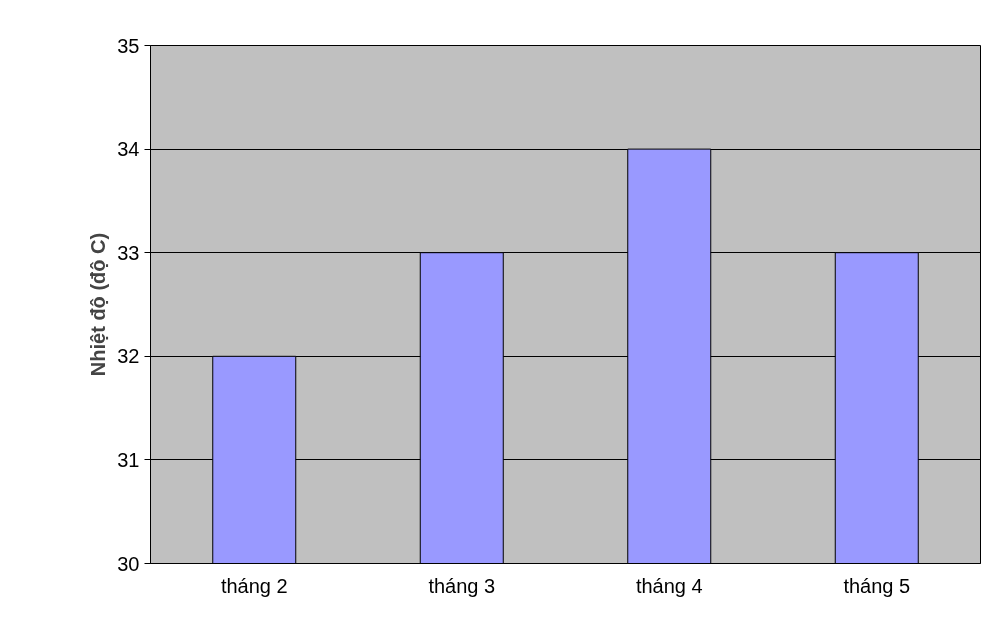 This screenshot has width=1002, height=630. Describe the element at coordinates (877, 585) in the screenshot. I see `x-tick-label: tháng 5` at that location.